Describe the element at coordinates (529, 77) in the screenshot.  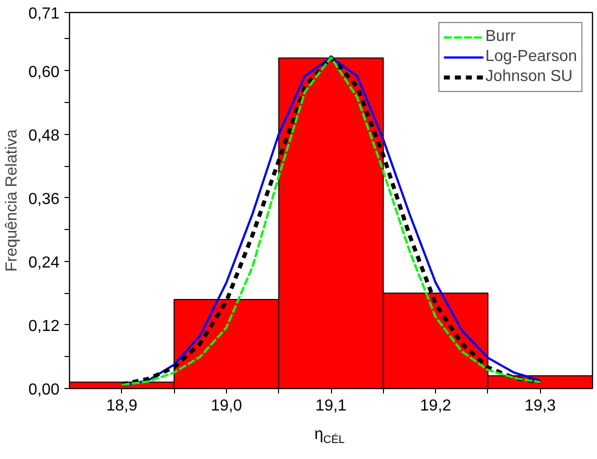
I see `legend-label: Johnson SU` at that location.